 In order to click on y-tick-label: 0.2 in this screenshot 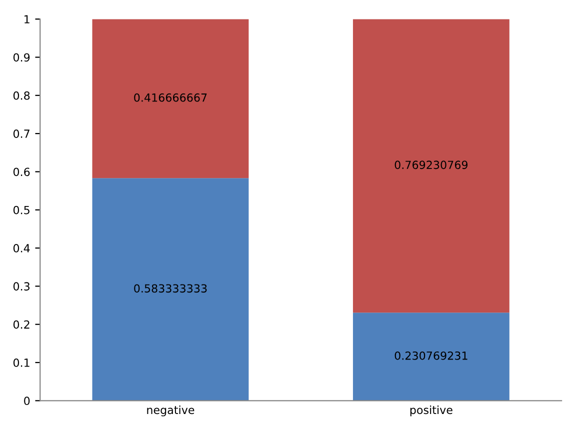, I will do `click(21, 324)`.